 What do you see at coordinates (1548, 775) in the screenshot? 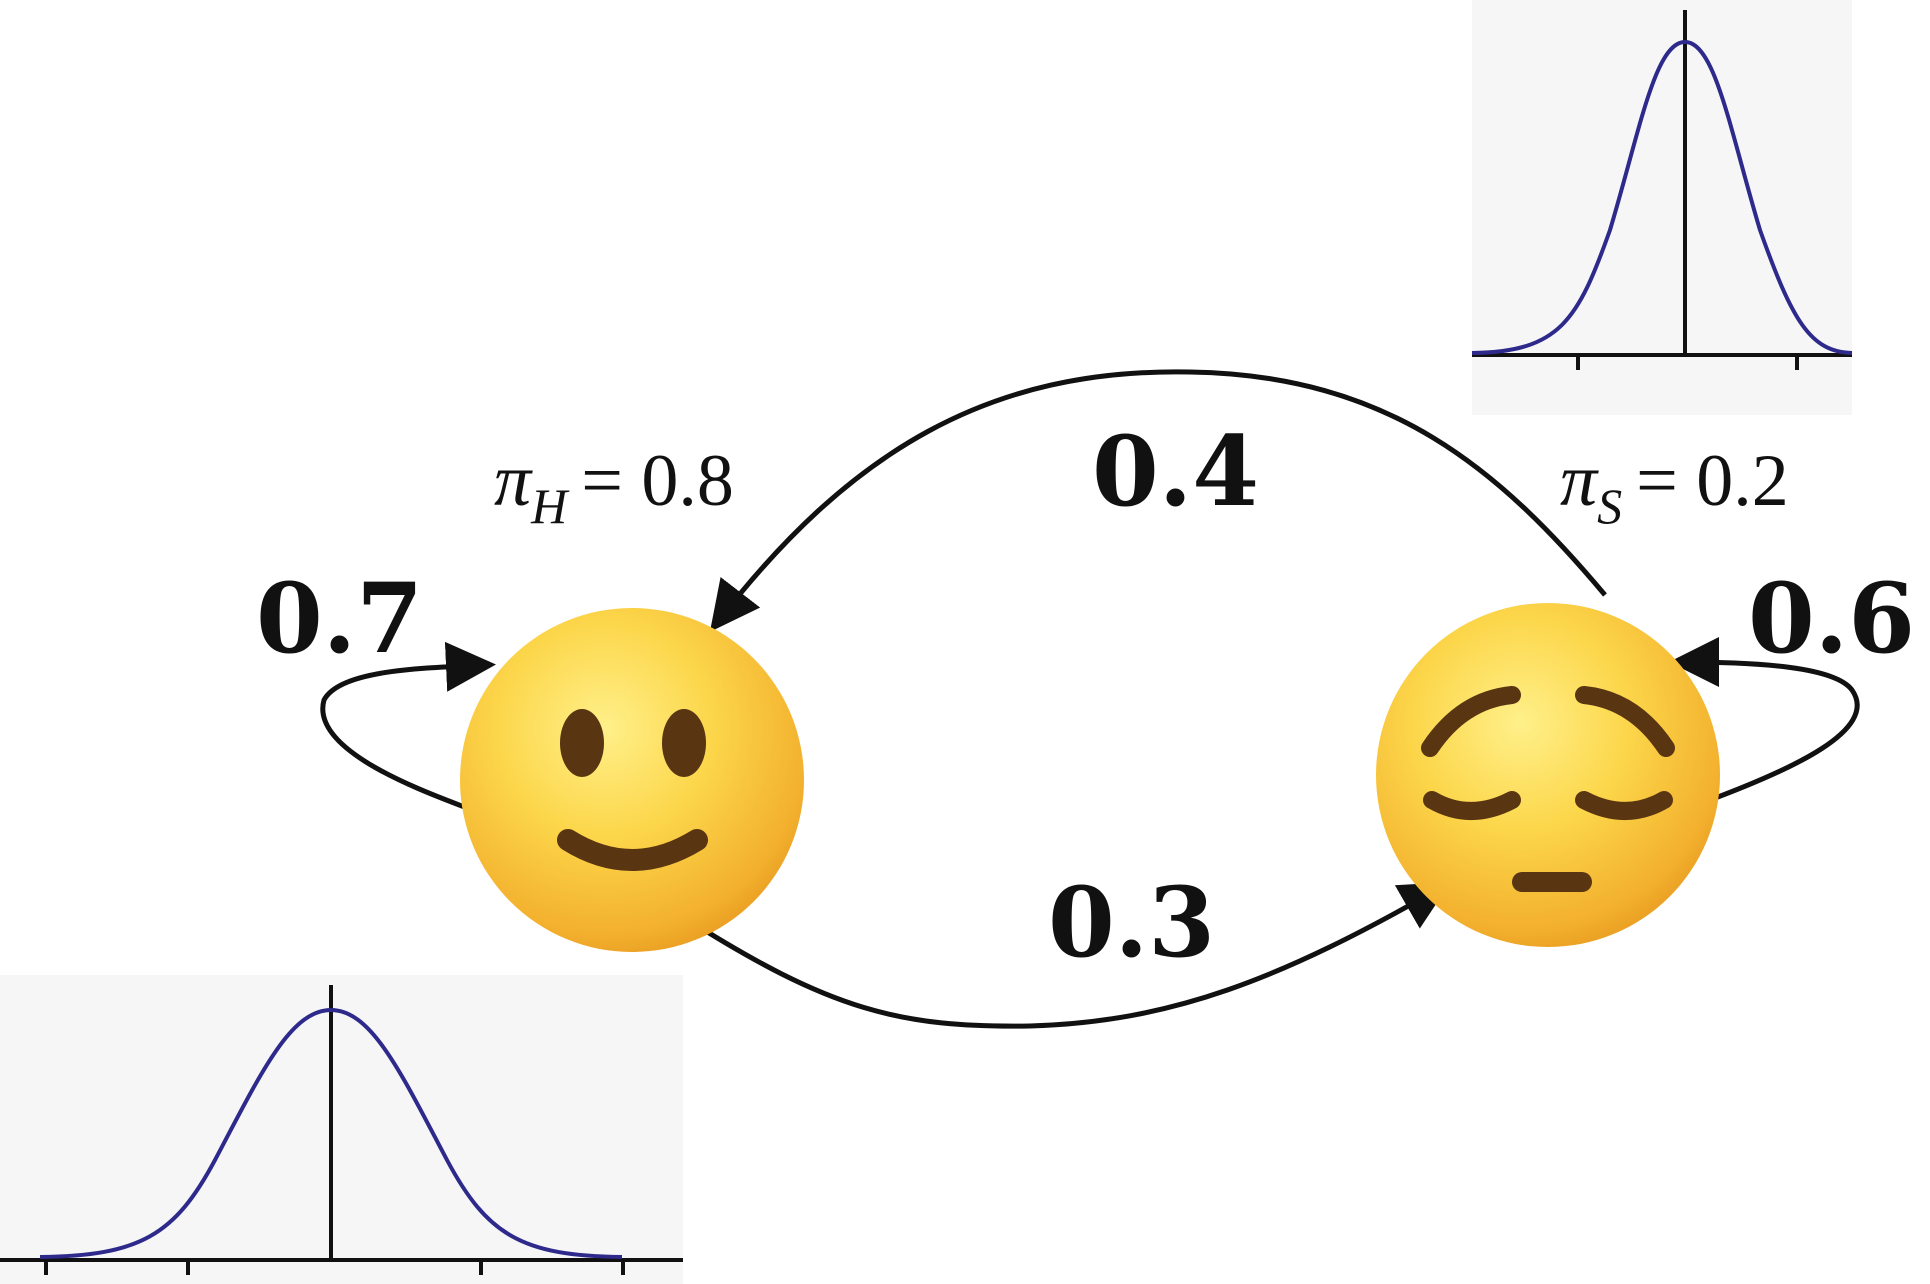
I see `pensive-face-icon` at bounding box center [1548, 775].